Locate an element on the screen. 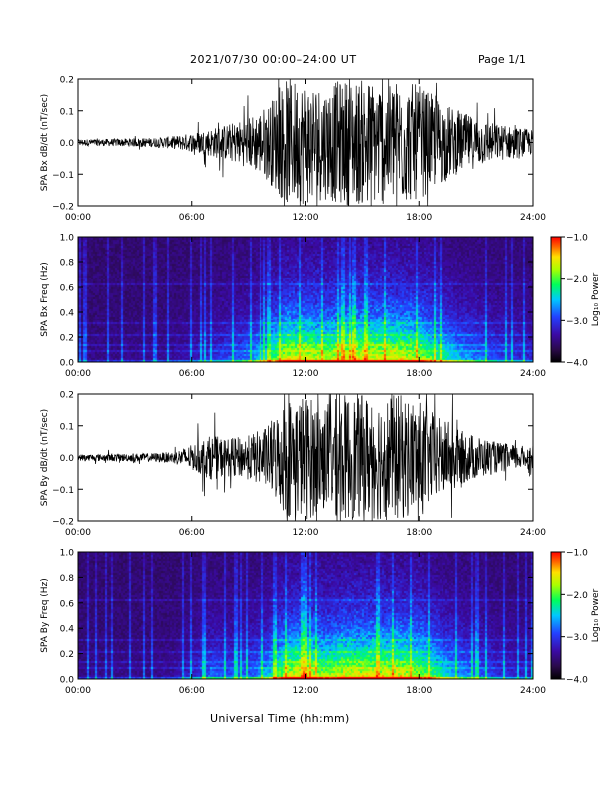  y-axis-label: SPA By dB/dt (nT/sec) is located at coordinates (45, 457).